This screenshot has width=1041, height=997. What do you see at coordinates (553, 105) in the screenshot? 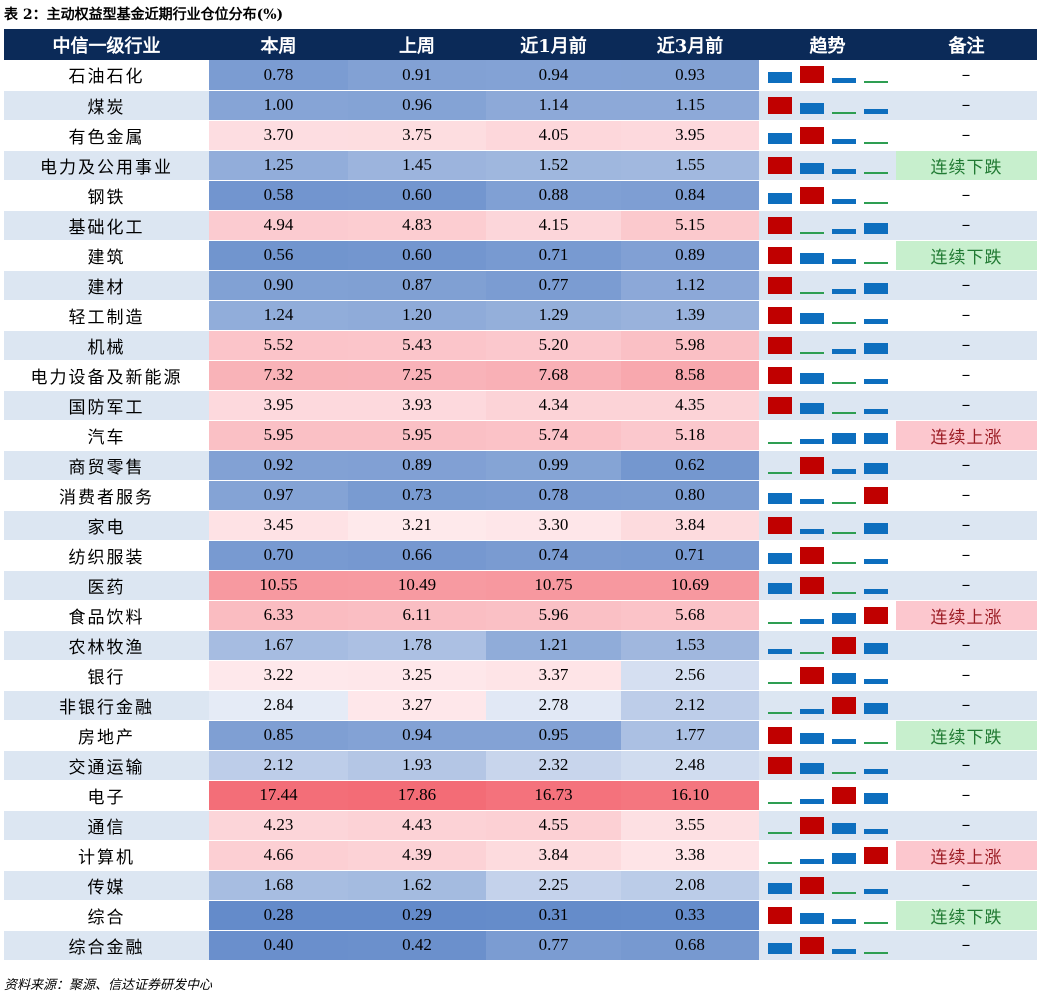
I see `value-1m-ago: 1.14` at bounding box center [553, 105].